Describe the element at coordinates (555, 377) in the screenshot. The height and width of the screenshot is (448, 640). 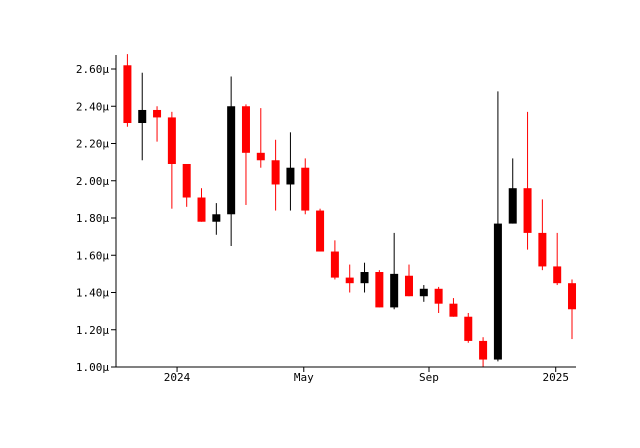
I see `x-tick-label: 2025` at that location.